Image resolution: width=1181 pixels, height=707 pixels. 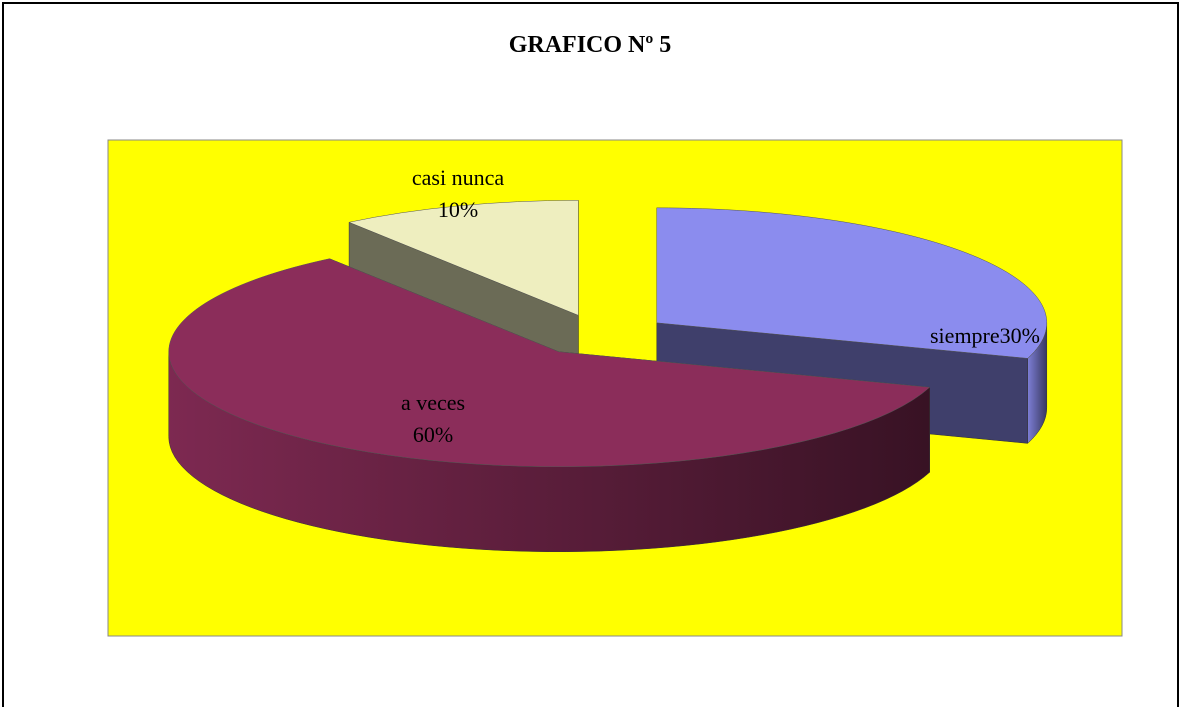 I want to click on category-label: a veces, so click(x=433, y=402).